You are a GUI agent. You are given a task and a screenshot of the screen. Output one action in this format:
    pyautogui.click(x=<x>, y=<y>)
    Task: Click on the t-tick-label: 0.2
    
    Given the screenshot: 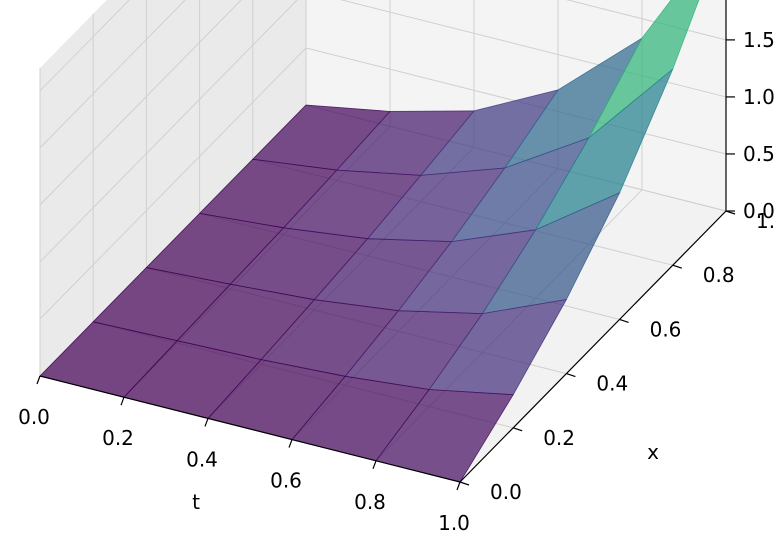 What is the action you would take?
    pyautogui.click(x=118, y=438)
    